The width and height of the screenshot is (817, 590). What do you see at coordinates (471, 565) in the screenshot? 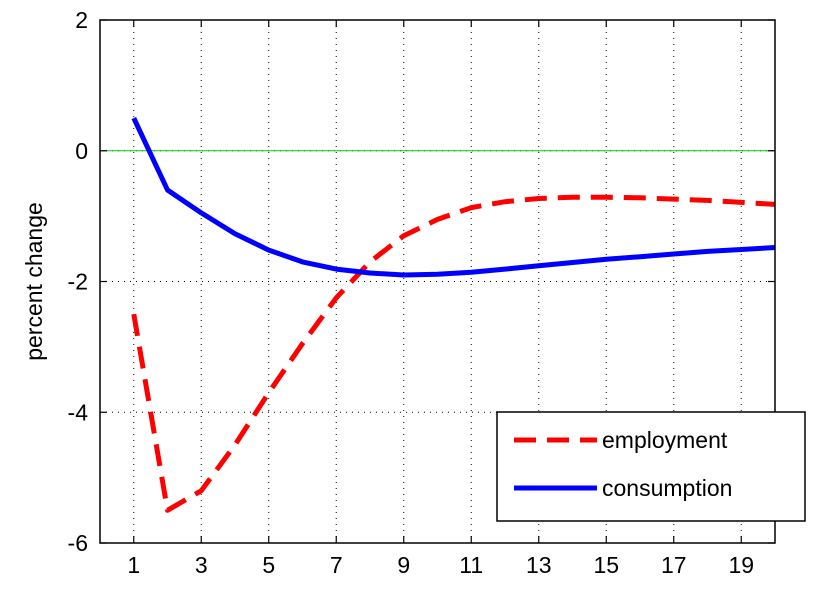
I see `x-tick-label: 11` at bounding box center [471, 565].